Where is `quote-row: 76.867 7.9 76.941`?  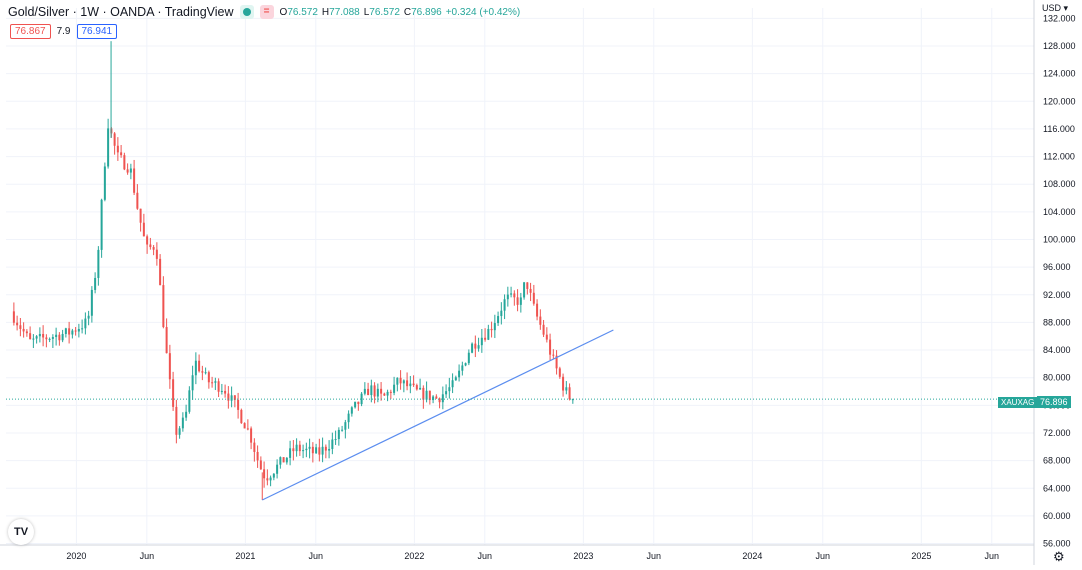 quote-row: 76.867 7.9 76.941 is located at coordinates (64, 31).